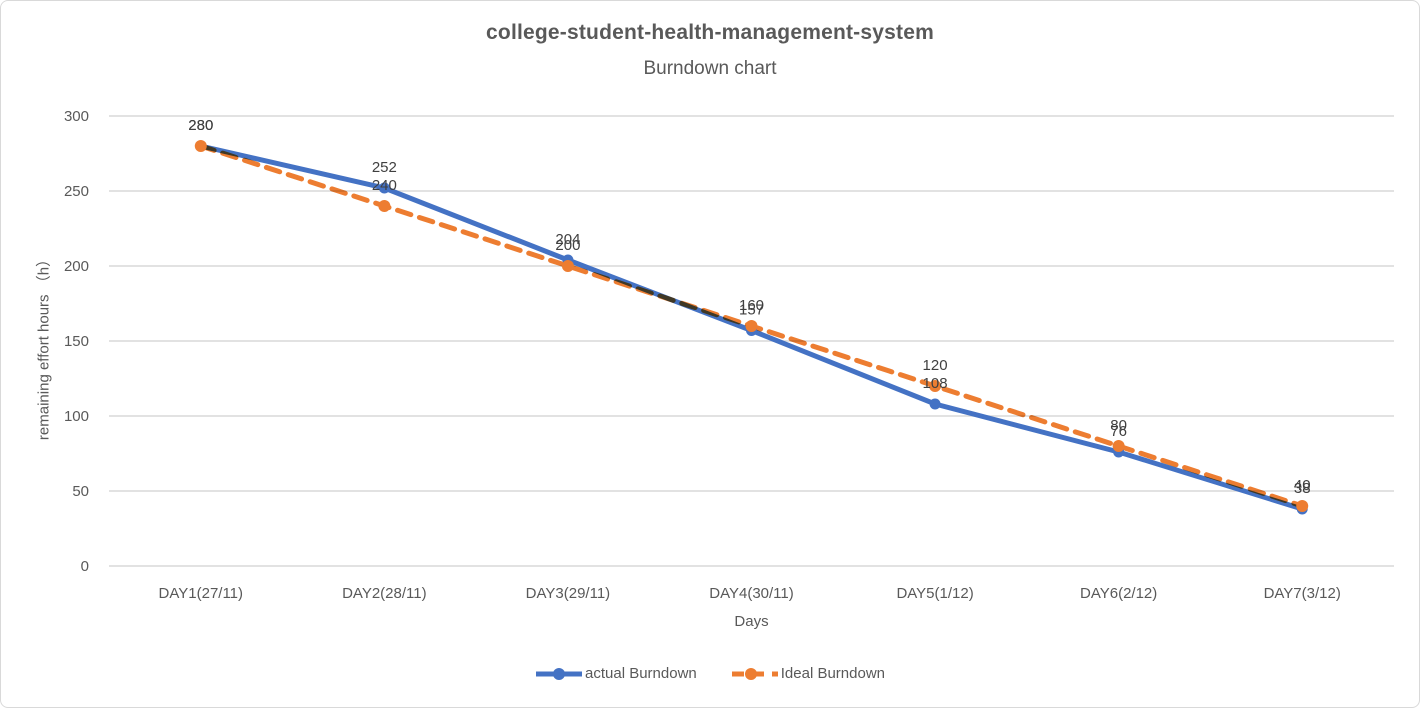 This screenshot has width=1420, height=708. Describe the element at coordinates (710, 673) in the screenshot. I see `legend: actual Burndown Ideal Burndown` at that location.